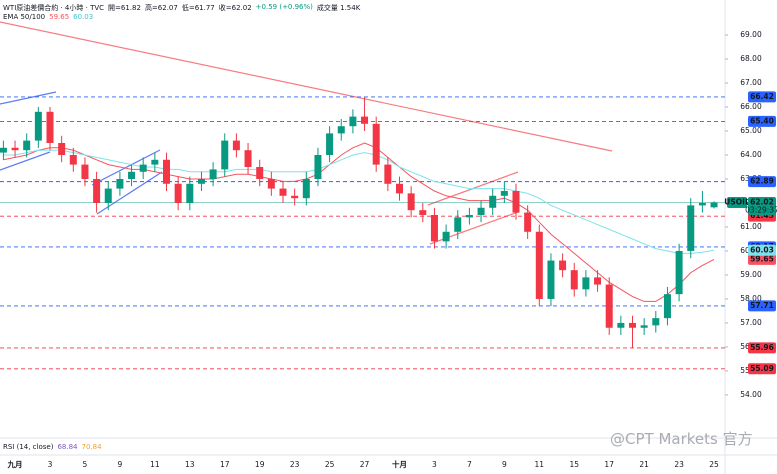 This screenshot has height=474, width=777. Describe the element at coordinates (190, 464) in the screenshot. I see `x-tick-label: 13` at that location.